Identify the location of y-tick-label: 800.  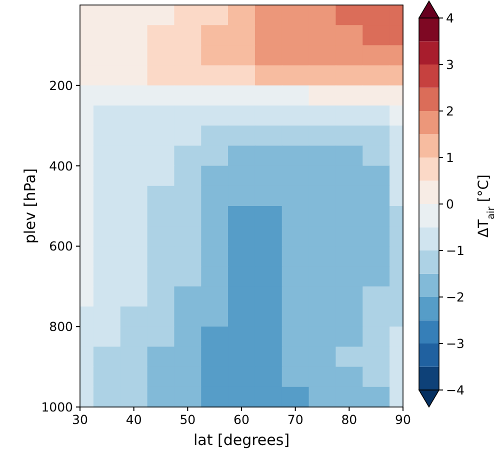
(61, 326).